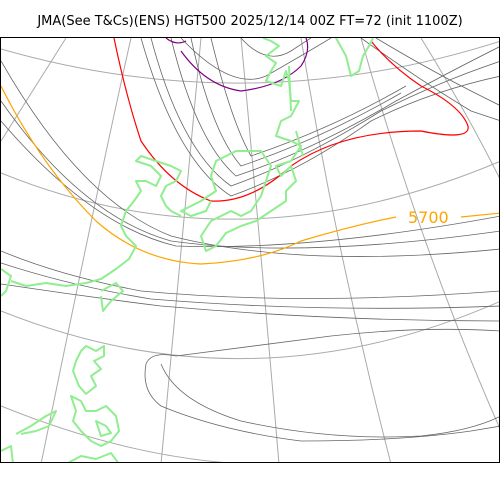 This screenshot has height=500, width=500. Describe the element at coordinates (479, 215) in the screenshot. I see `contour-5700-east` at that location.